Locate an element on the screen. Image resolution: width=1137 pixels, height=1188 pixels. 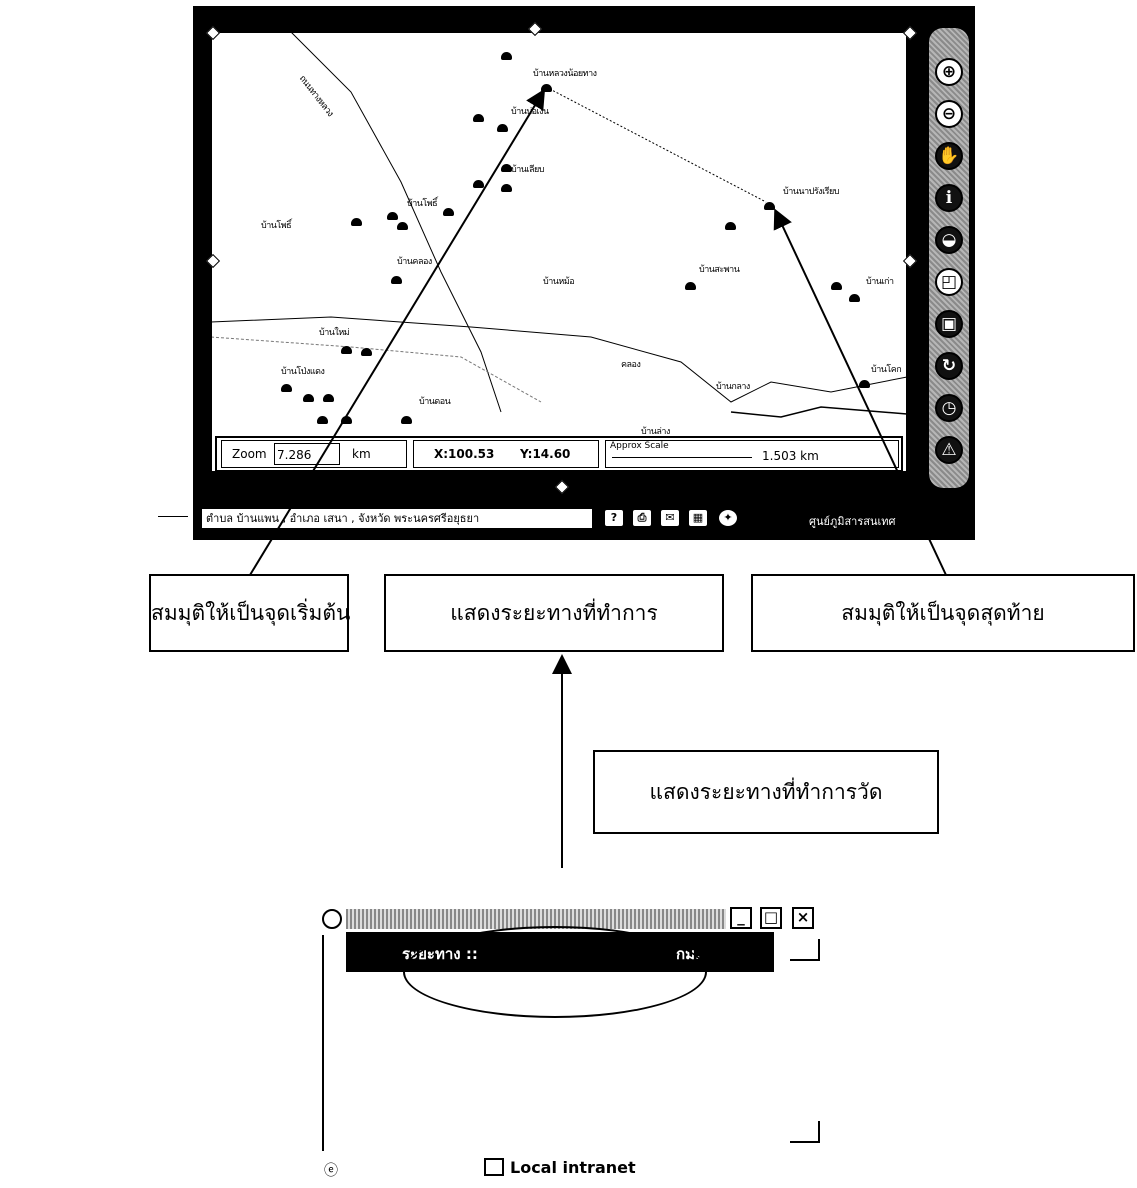
popup-title-bar: _ □ × is located at coordinates (575, 919).